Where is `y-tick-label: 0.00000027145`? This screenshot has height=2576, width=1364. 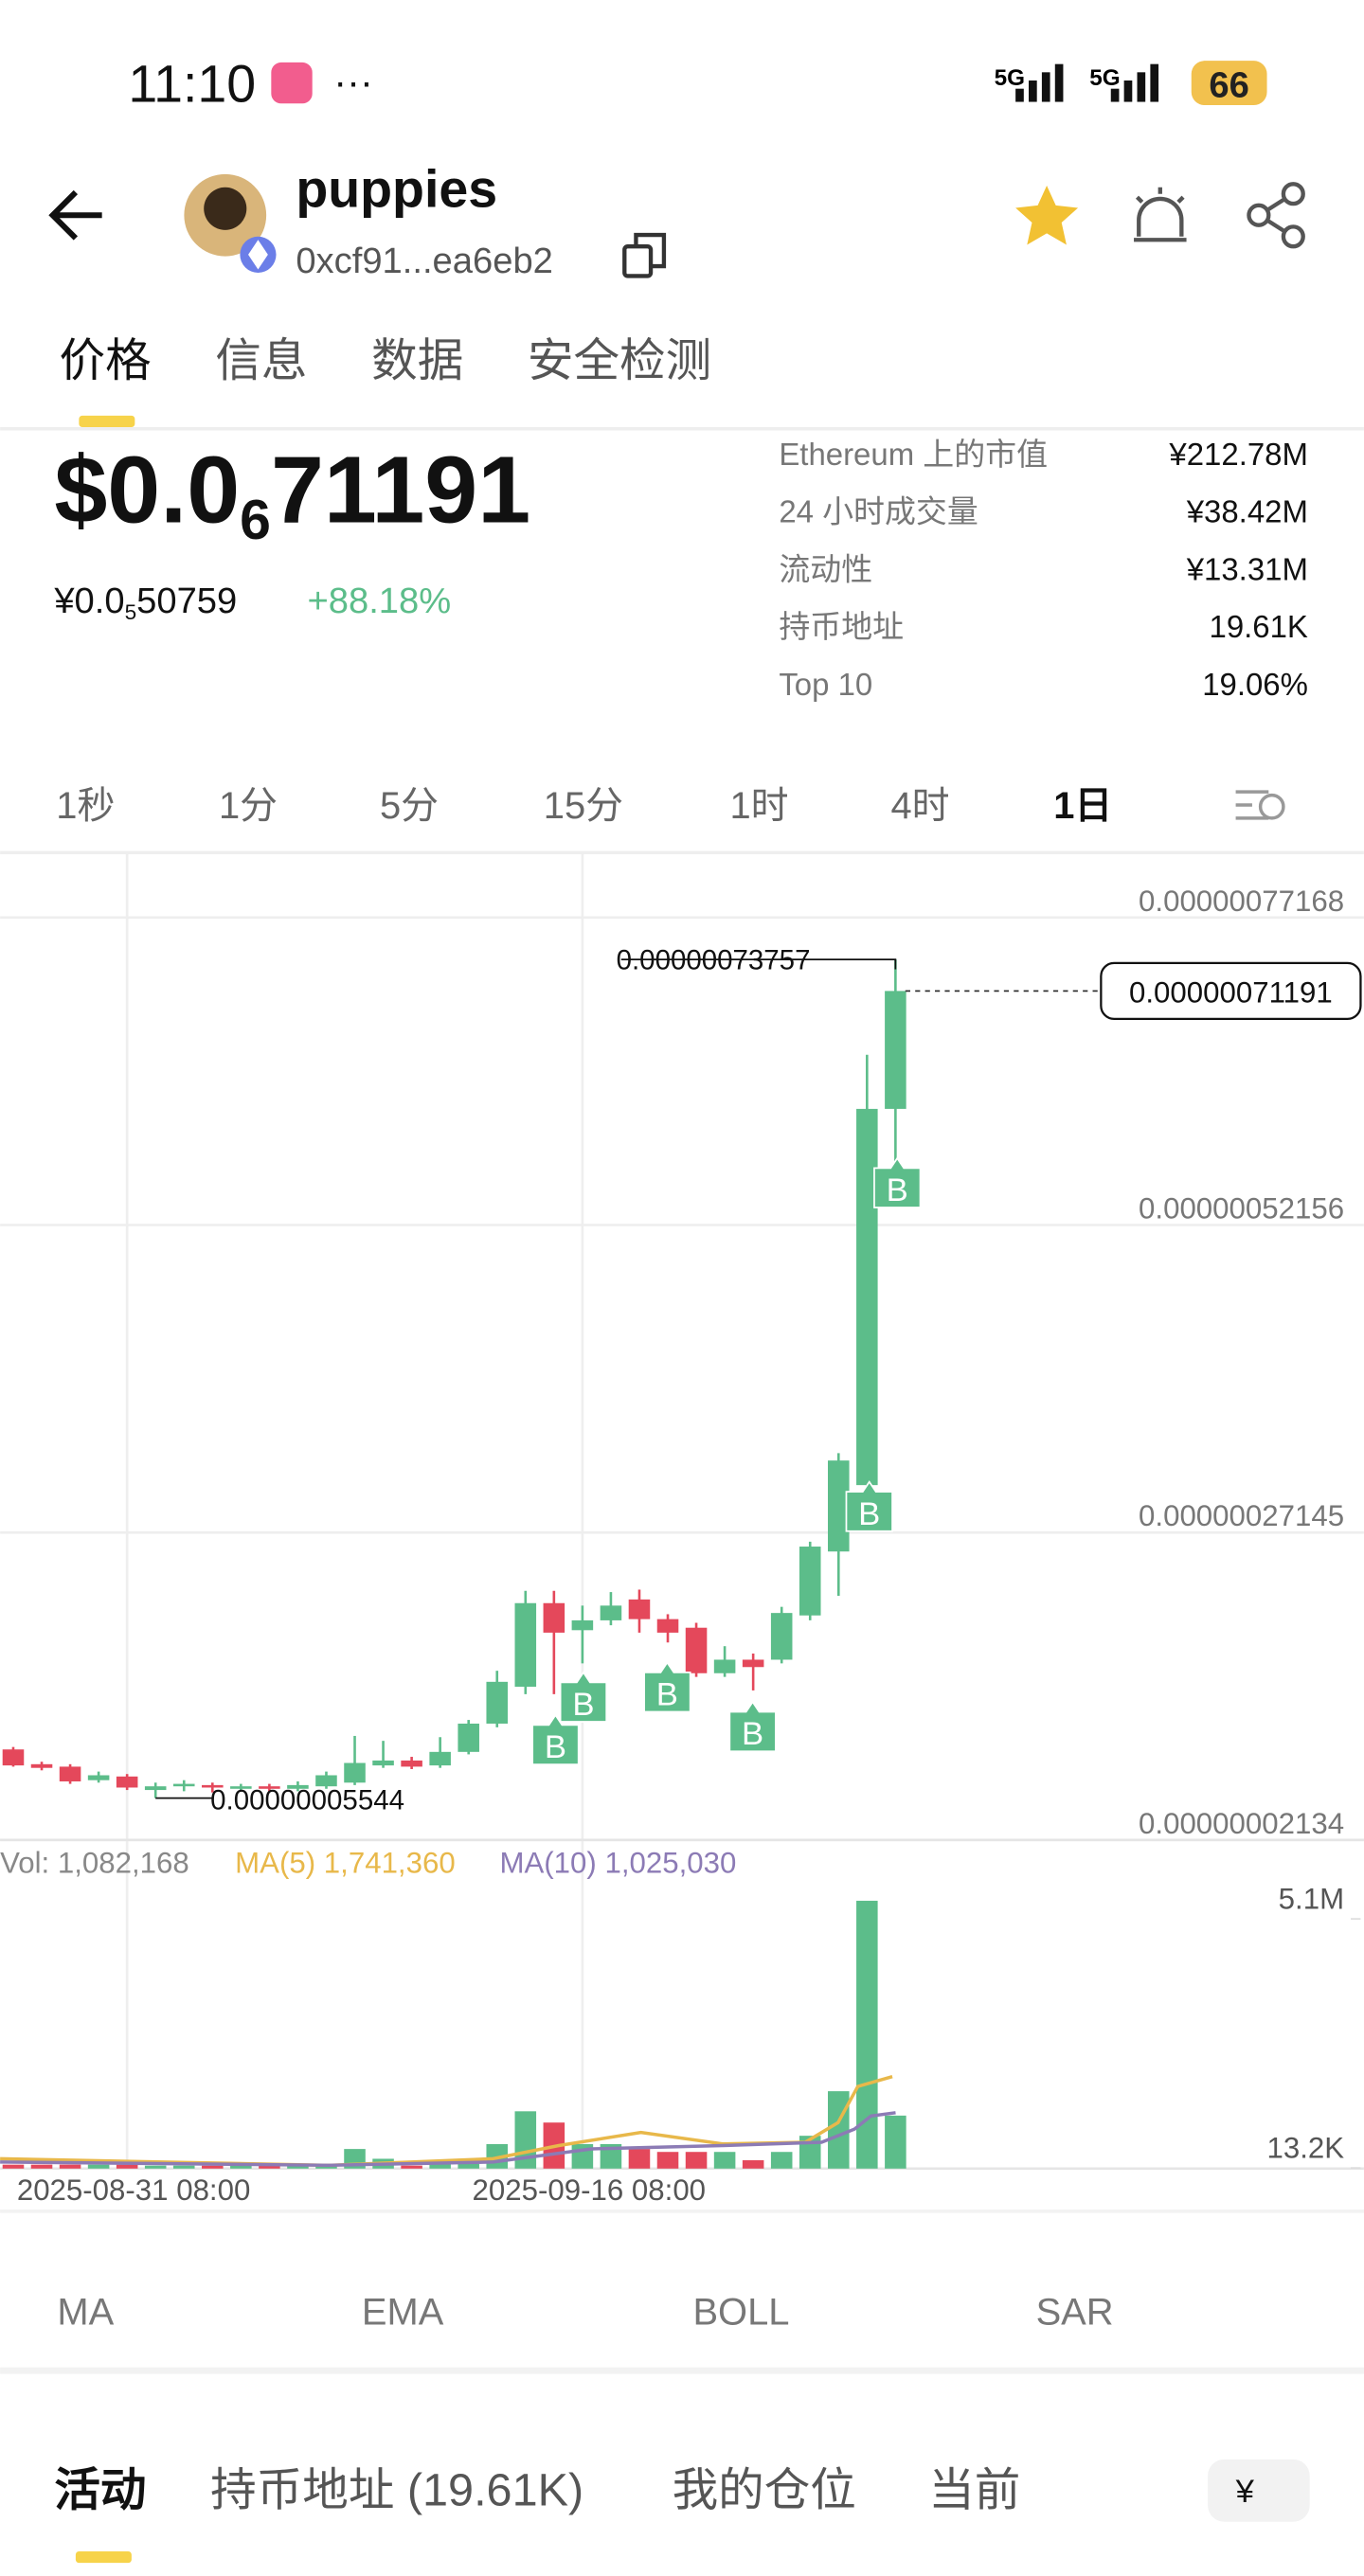
y-tick-label: 0.00000027145 is located at coordinates (1241, 1515).